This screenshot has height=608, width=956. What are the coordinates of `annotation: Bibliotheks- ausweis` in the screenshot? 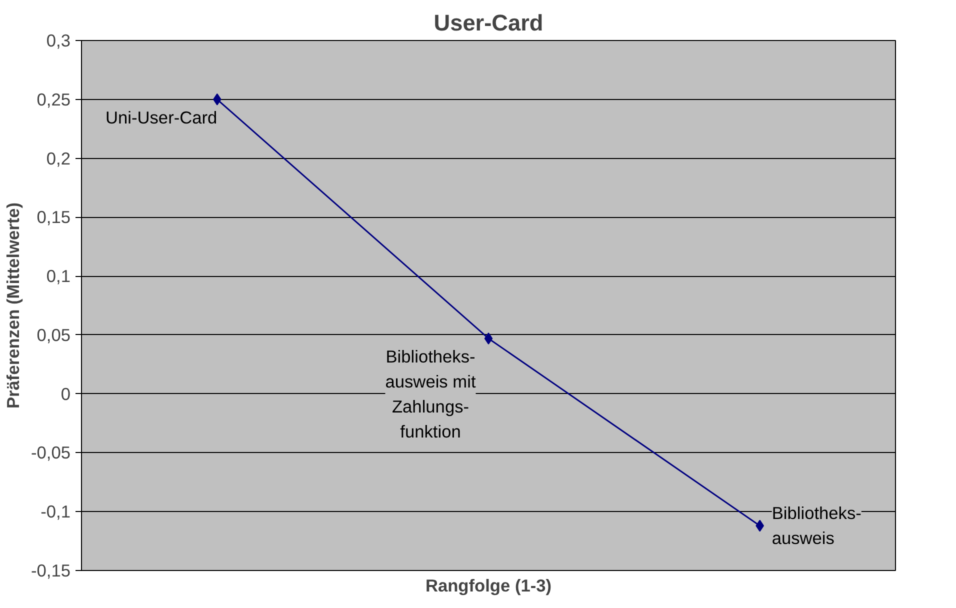 It's located at (817, 525).